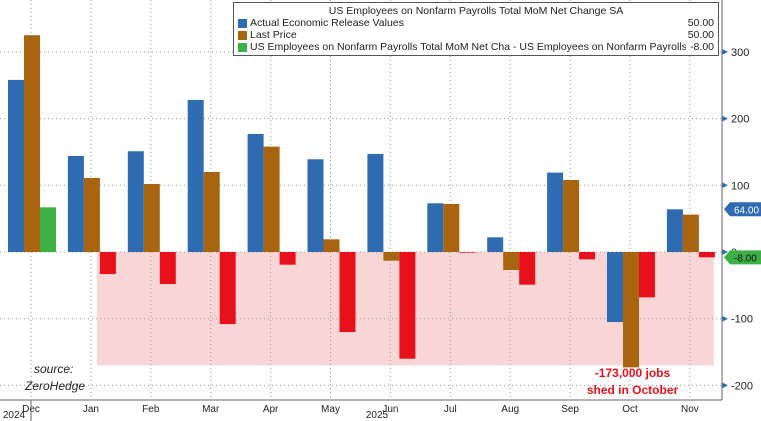 This screenshot has width=761, height=421. What do you see at coordinates (706, 255) in the screenshot?
I see `bar-us-nov` at bounding box center [706, 255].